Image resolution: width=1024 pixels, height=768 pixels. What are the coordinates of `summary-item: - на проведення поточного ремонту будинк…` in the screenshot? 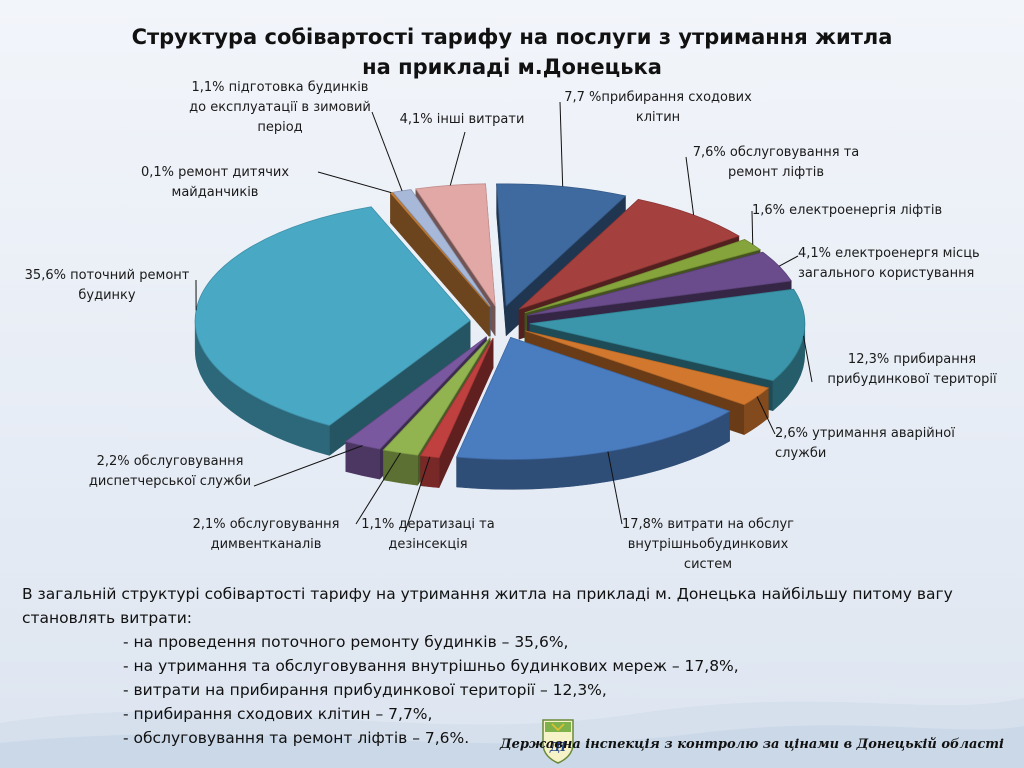 It's located at (346, 642).